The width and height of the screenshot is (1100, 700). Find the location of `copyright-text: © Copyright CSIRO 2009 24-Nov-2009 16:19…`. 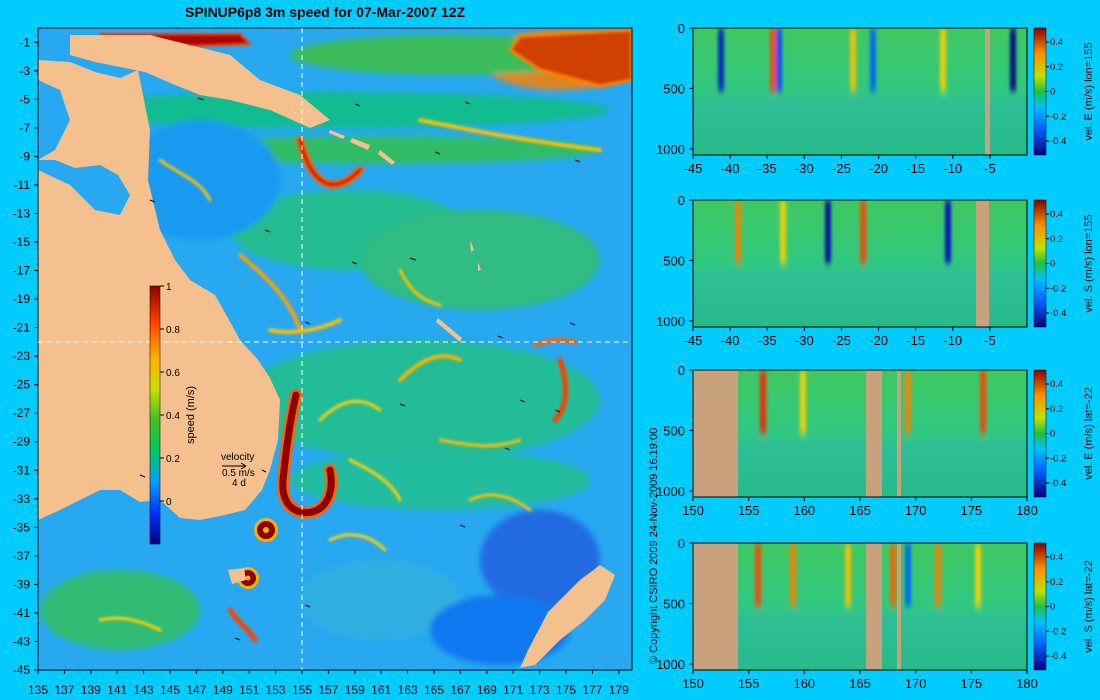

copyright-text: © Copyright CSIRO 2009 24-Nov-2009 16:19… is located at coordinates (654, 545).